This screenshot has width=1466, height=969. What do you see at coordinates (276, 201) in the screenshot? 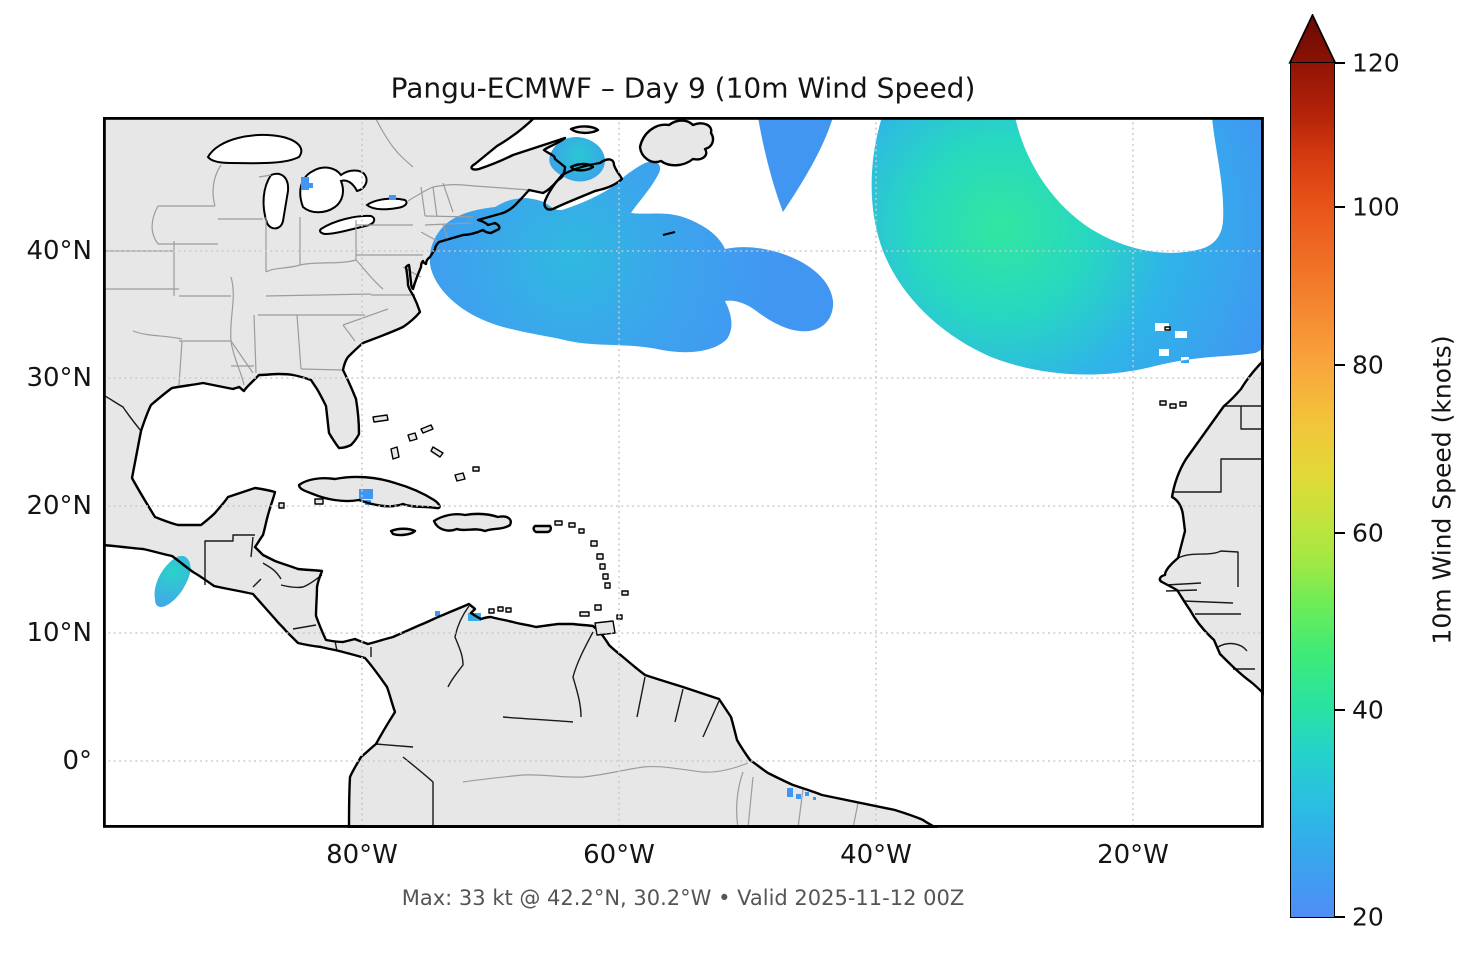
I see `lake-michigan` at bounding box center [276, 201].